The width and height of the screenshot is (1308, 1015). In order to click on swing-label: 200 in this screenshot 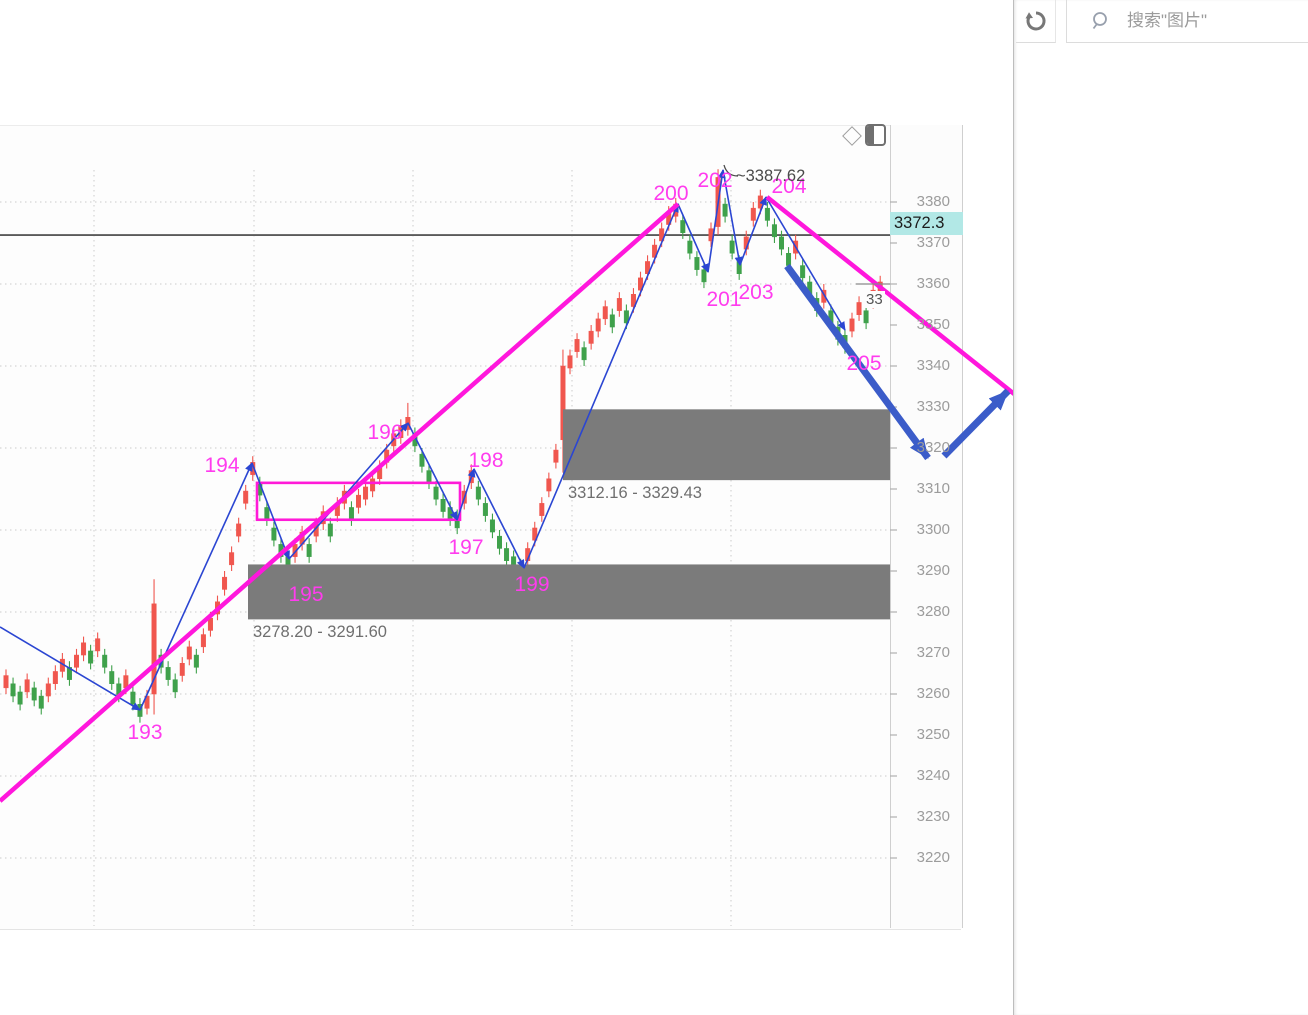, I will do `click(671, 193)`.